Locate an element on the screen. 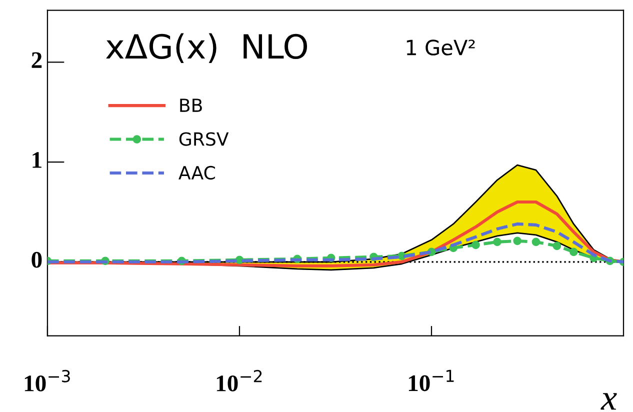 The height and width of the screenshot is (412, 633). x-tick-label: 10$^{−2}$ is located at coordinates (239, 381).